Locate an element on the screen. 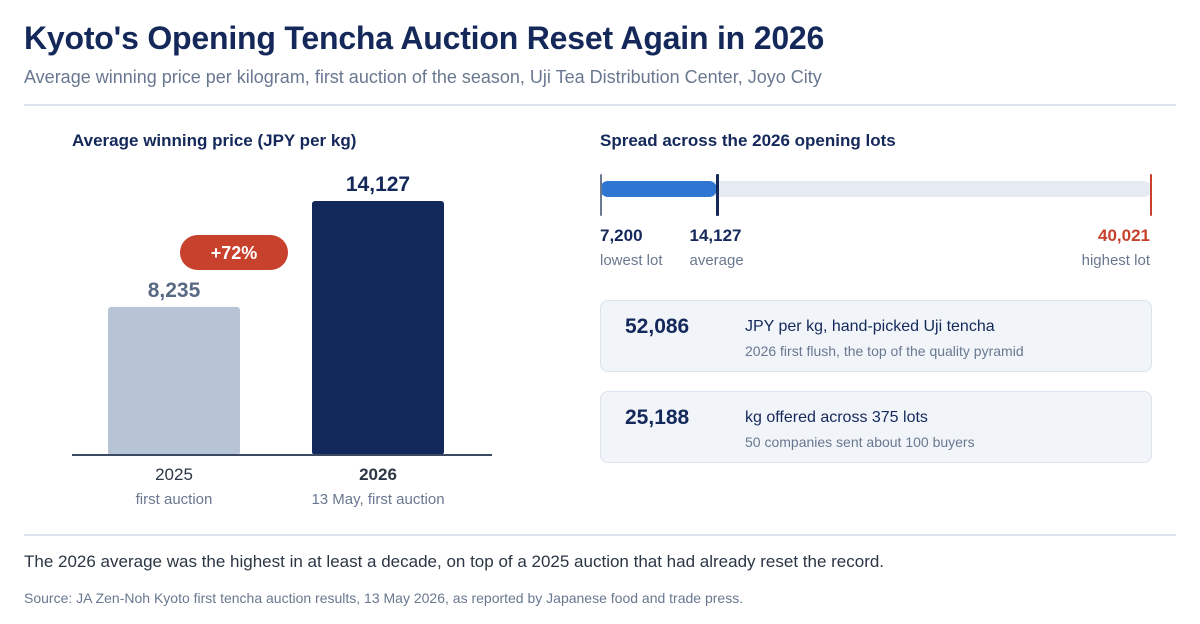 This screenshot has width=1200, height=624. spread-low-value: 7,200 is located at coordinates (621, 235).